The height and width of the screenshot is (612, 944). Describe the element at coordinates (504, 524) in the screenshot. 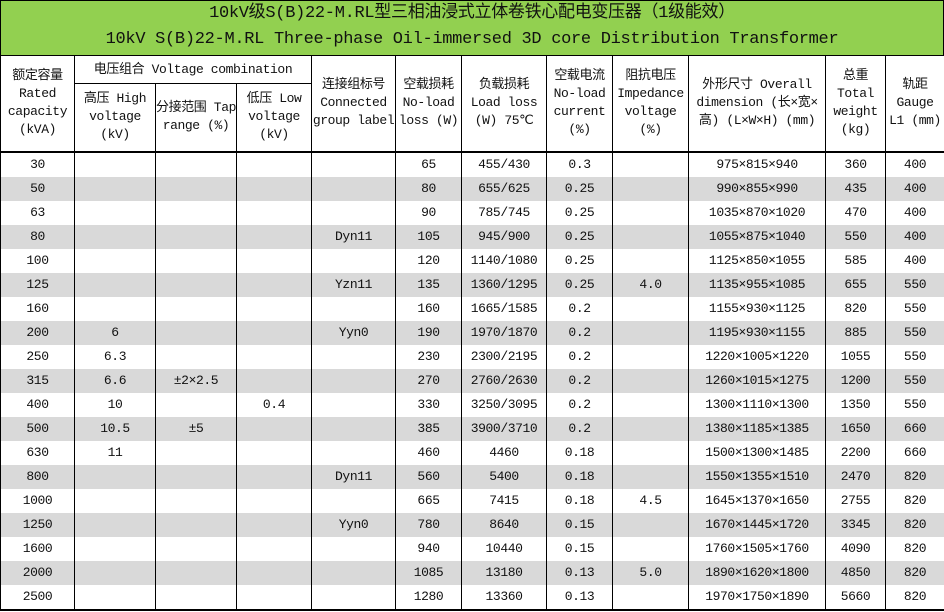

I see `cell-load-loss: 8640` at that location.